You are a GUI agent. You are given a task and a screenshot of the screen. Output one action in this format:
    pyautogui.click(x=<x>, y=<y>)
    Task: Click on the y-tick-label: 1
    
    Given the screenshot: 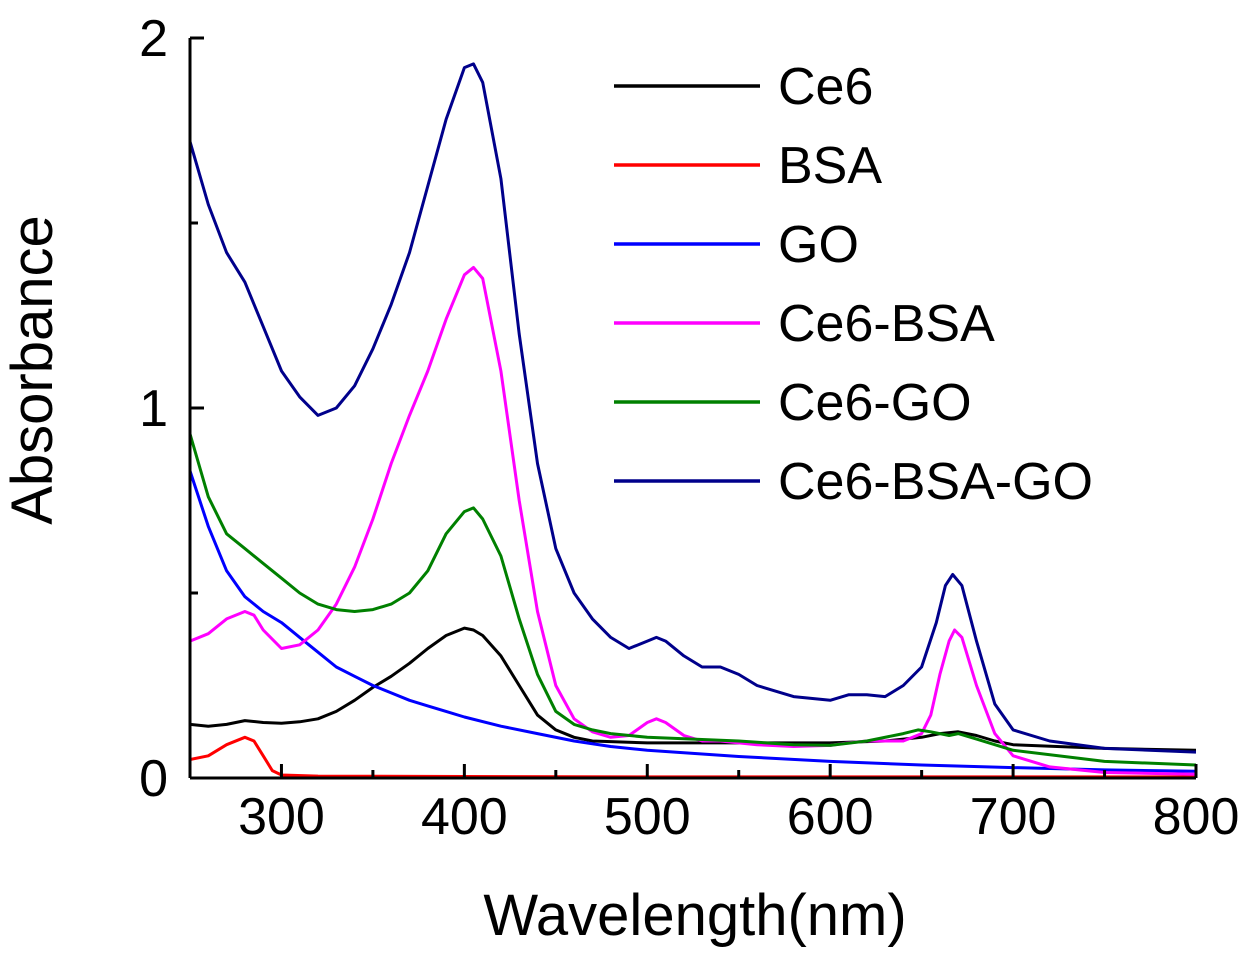 What is the action you would take?
    pyautogui.click(x=153, y=409)
    